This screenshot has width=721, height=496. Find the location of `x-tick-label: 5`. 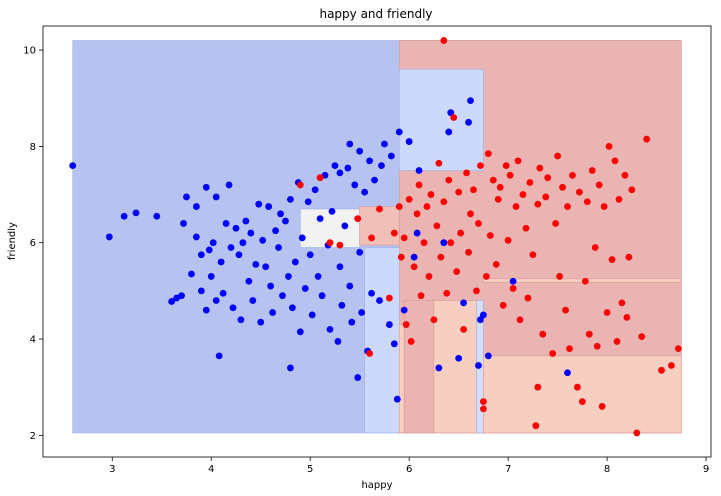

x-tick-label: 5 is located at coordinates (310, 469).